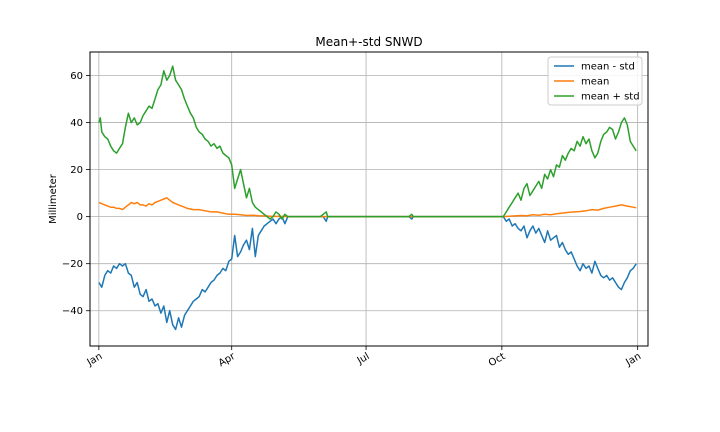  What do you see at coordinates (80, 217) in the screenshot?
I see `y-tick-label: 0` at bounding box center [80, 217].